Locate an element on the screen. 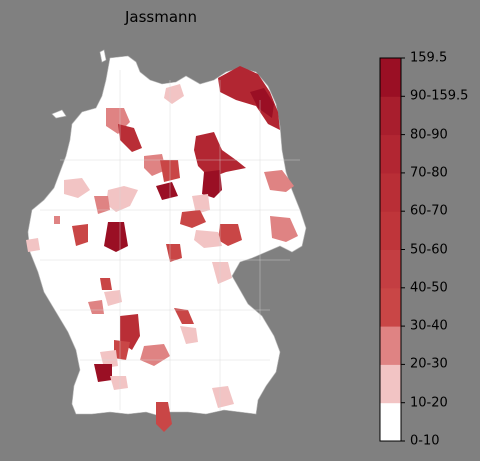  colorbar-tick-label: 20-30 is located at coordinates (429, 364).